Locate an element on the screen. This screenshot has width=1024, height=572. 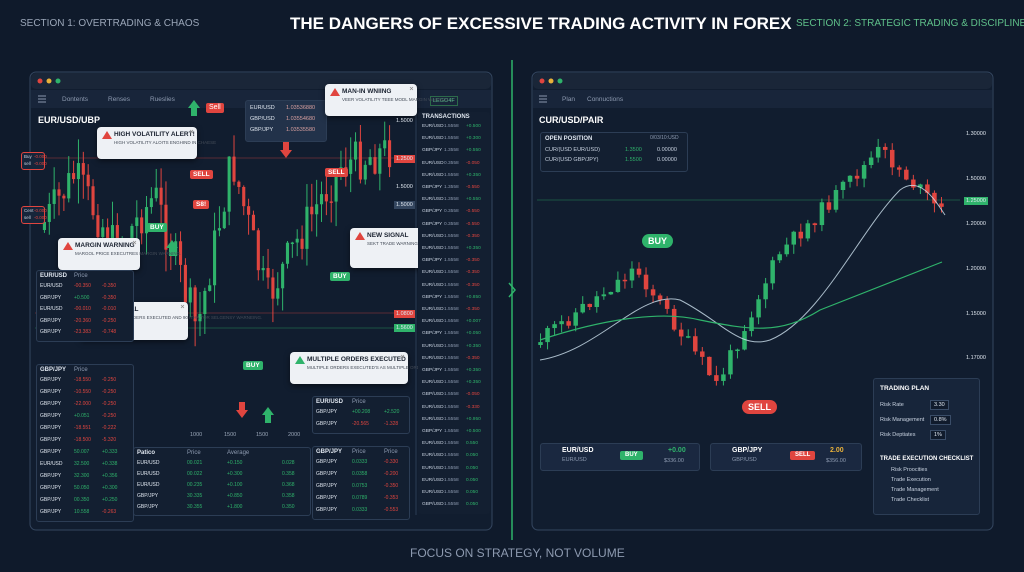
transaction-cell: 1.3558 is located at coordinates (451, 151).